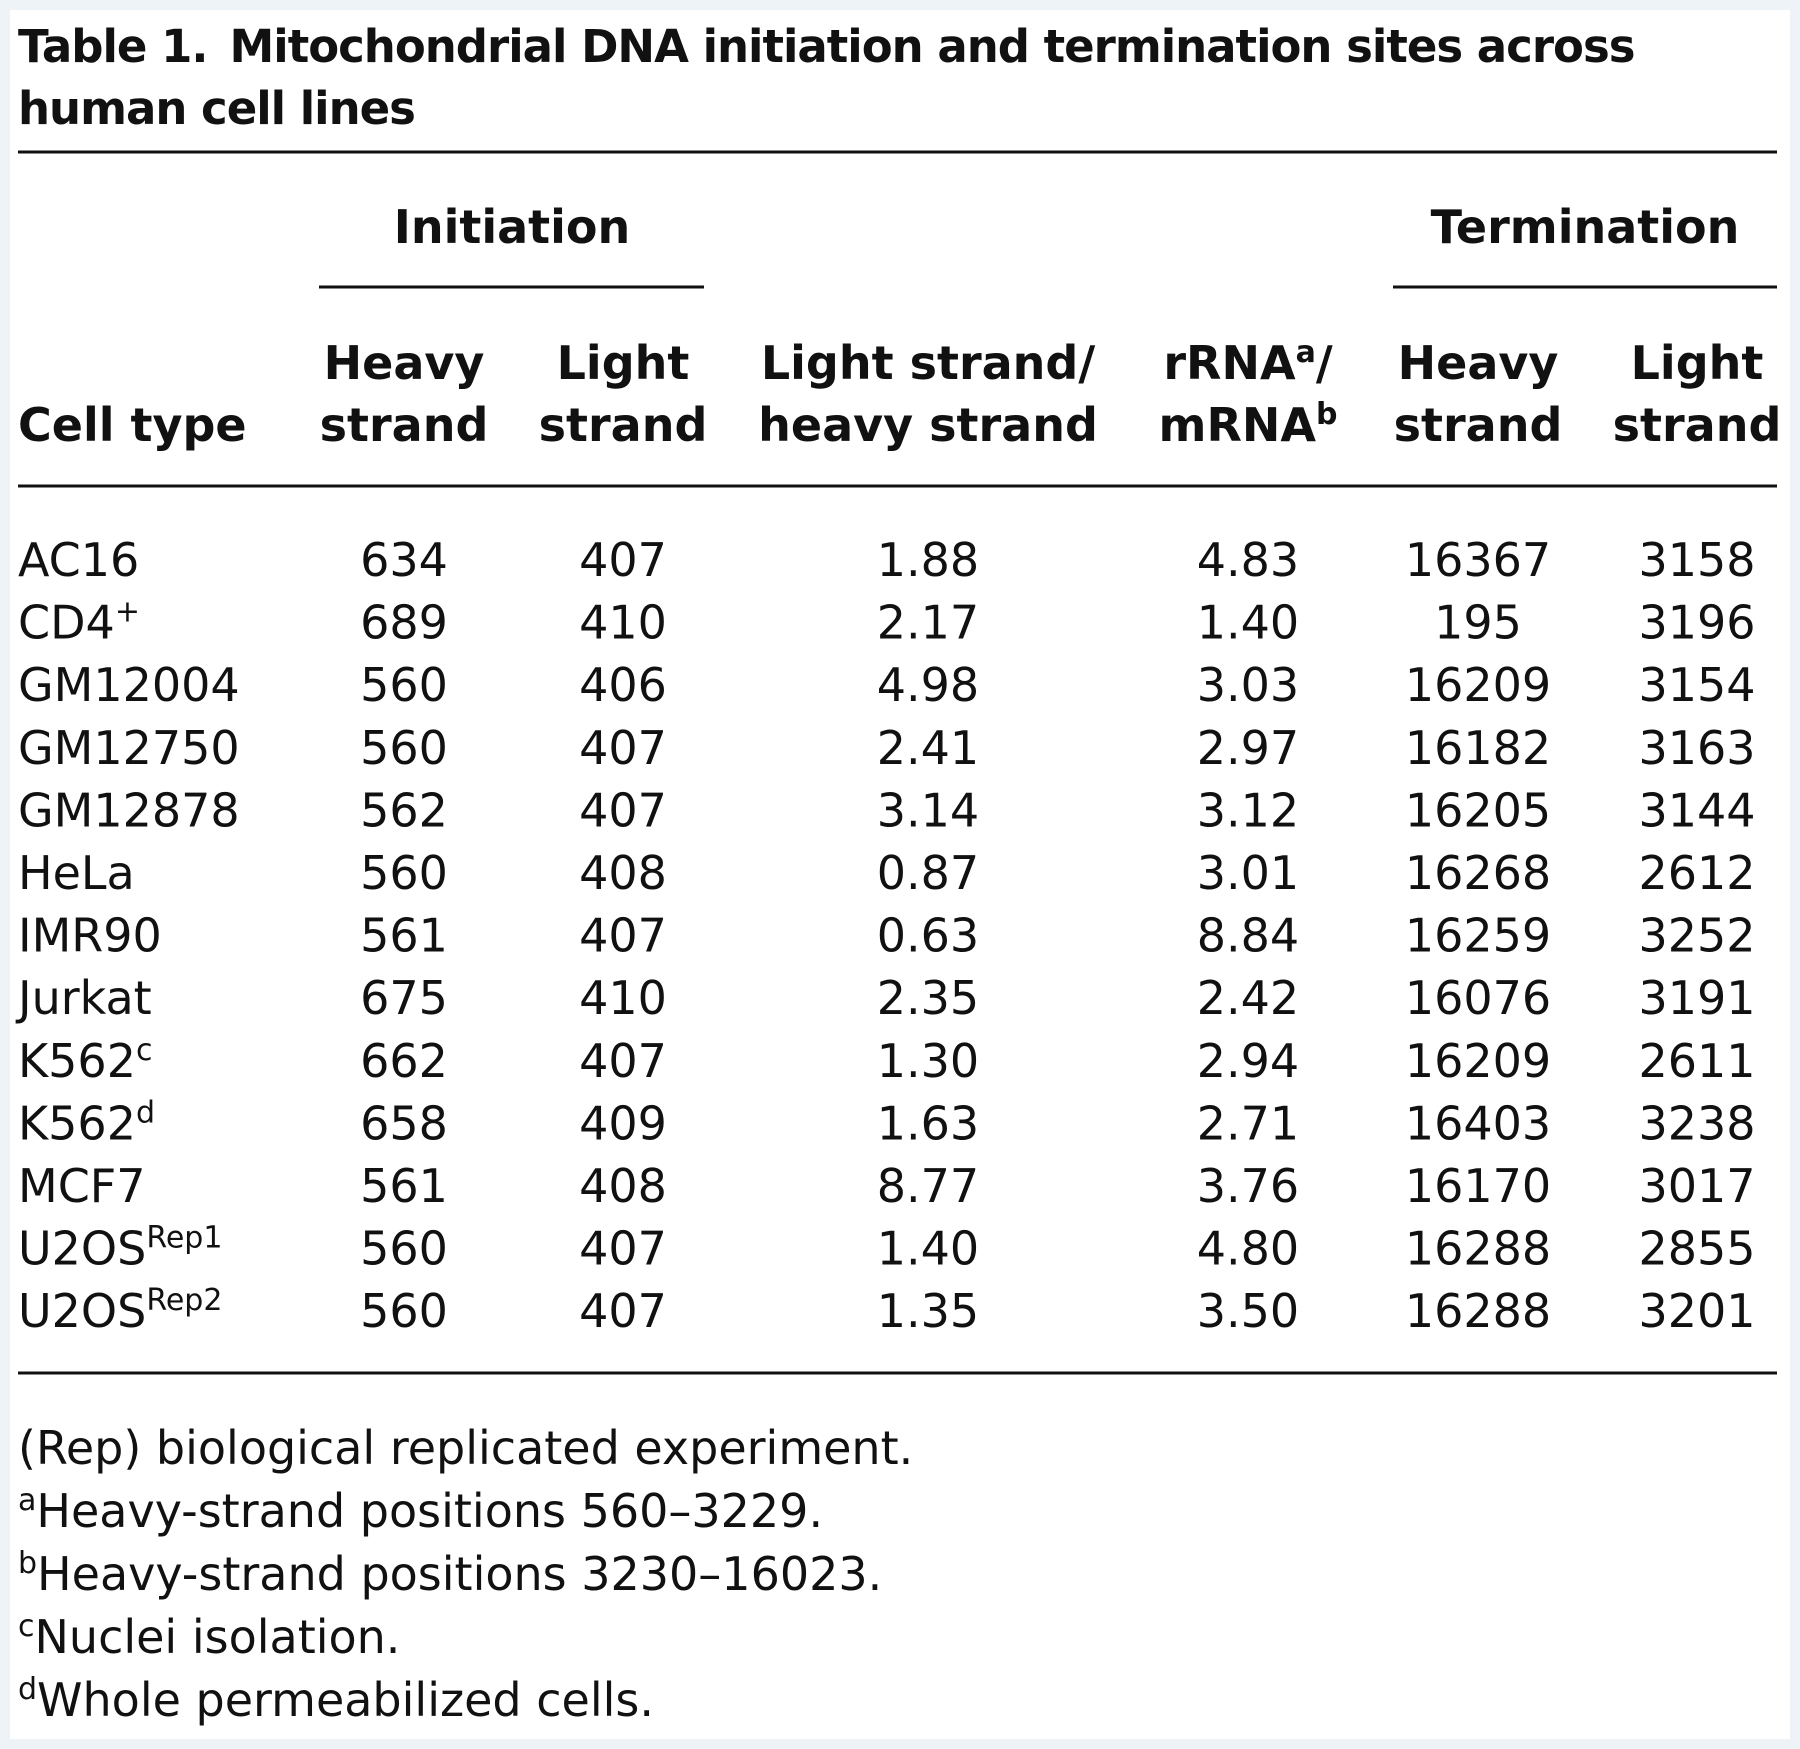 The width and height of the screenshot is (1800, 1749). I want to click on row-label: K562d, so click(86, 1123).